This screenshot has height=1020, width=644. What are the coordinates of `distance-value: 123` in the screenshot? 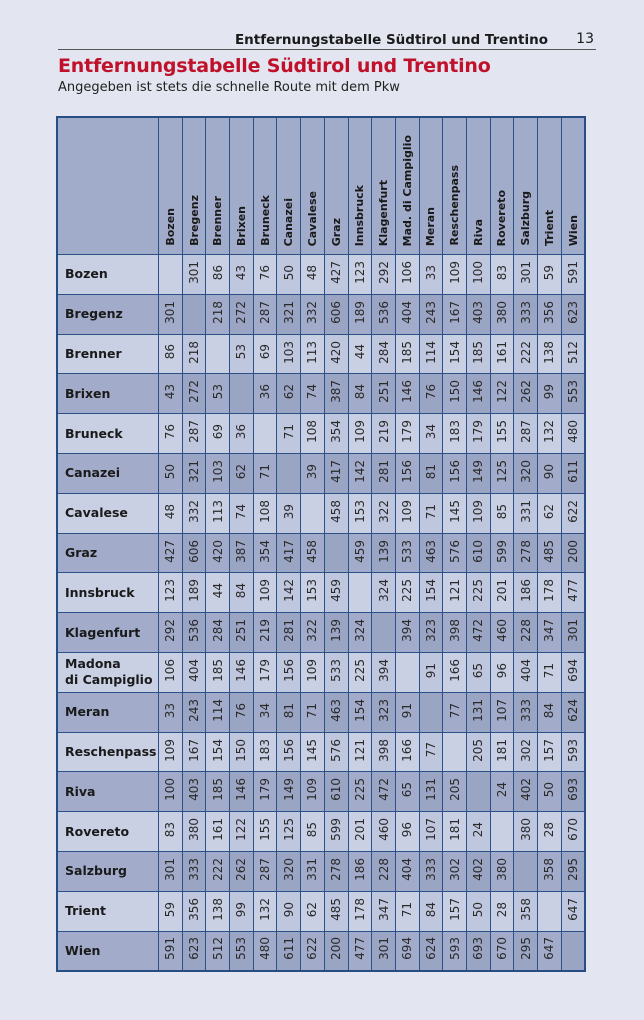 It's located at (359, 272).